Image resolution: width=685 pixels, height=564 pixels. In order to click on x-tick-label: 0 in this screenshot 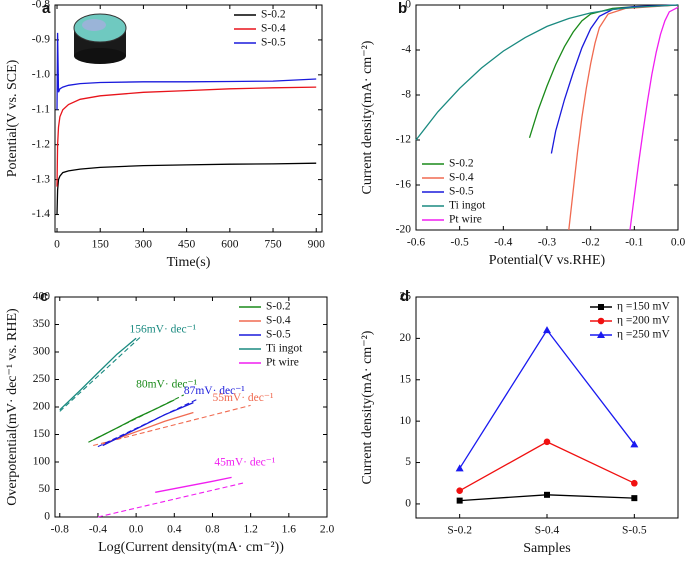, I will do `click(57, 245)`.